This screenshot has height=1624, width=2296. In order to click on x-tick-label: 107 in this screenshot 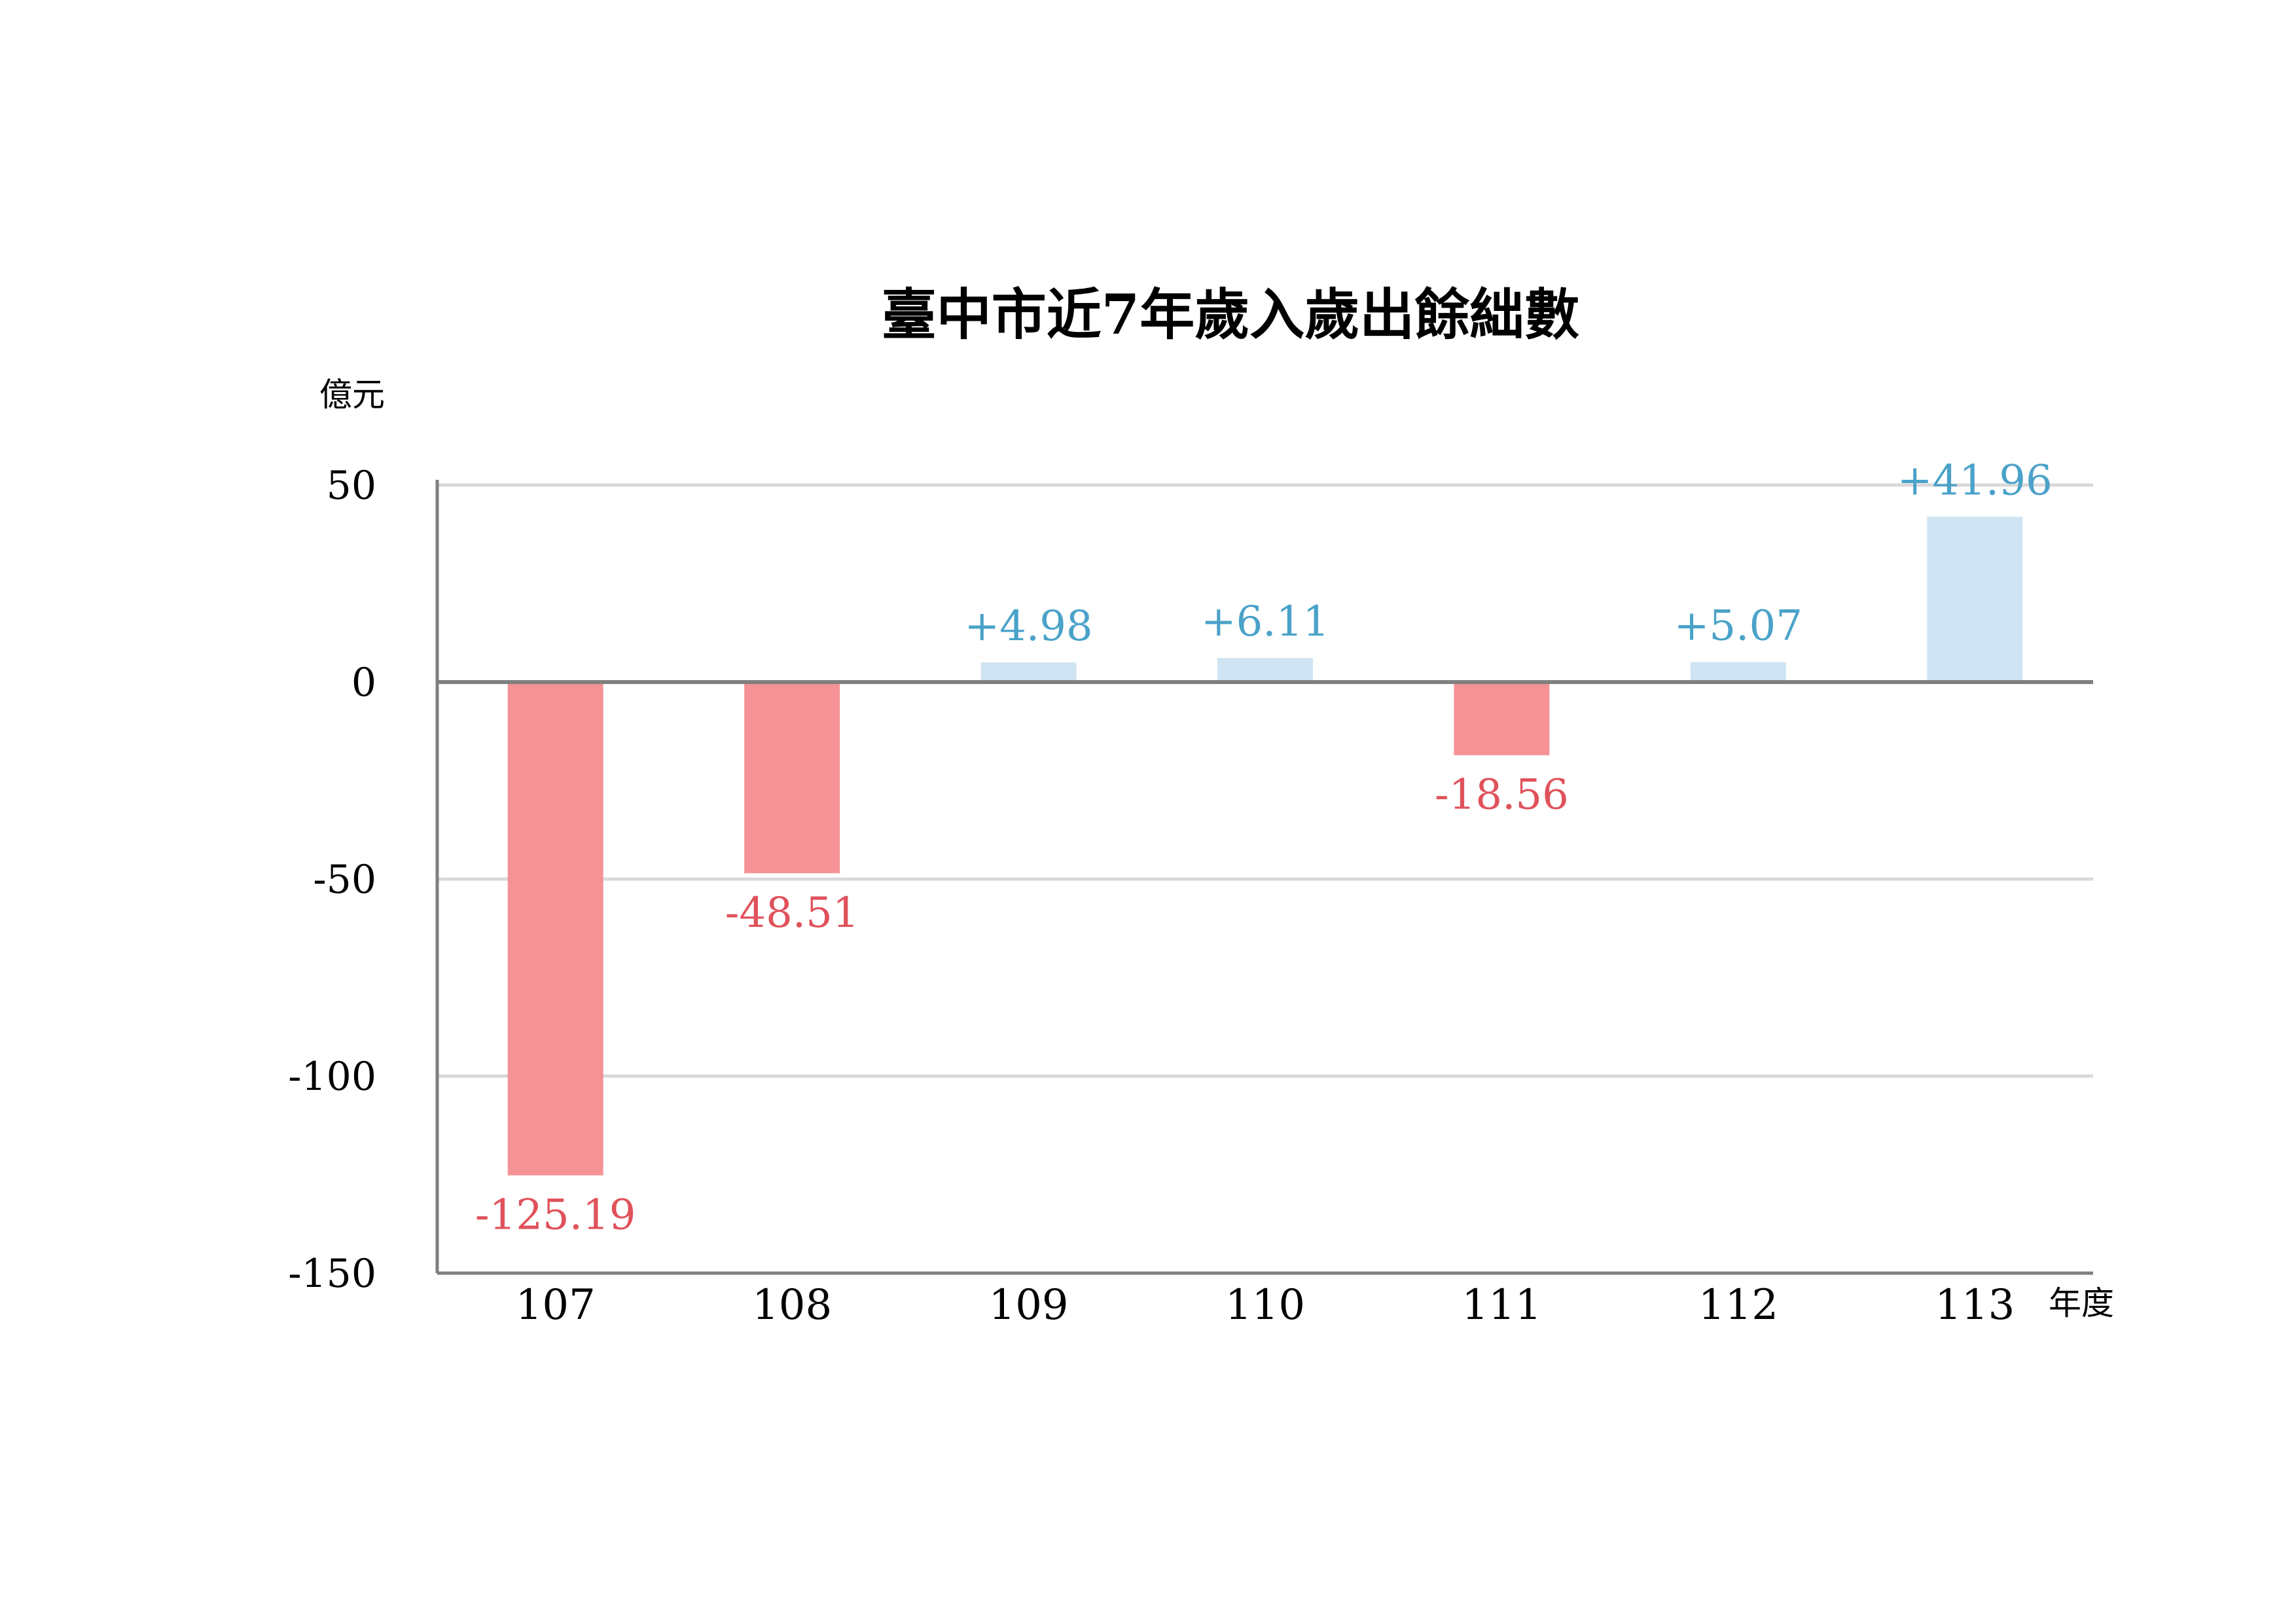, I will do `click(556, 1305)`.